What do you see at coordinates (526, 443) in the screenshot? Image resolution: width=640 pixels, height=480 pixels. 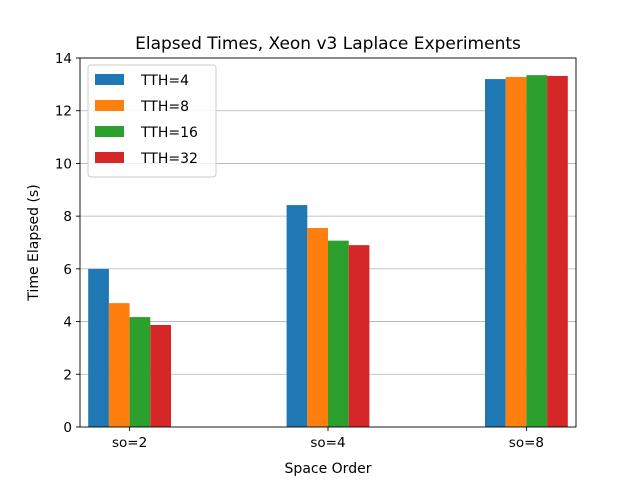 I see `x-tick-label: so=8` at bounding box center [526, 443].